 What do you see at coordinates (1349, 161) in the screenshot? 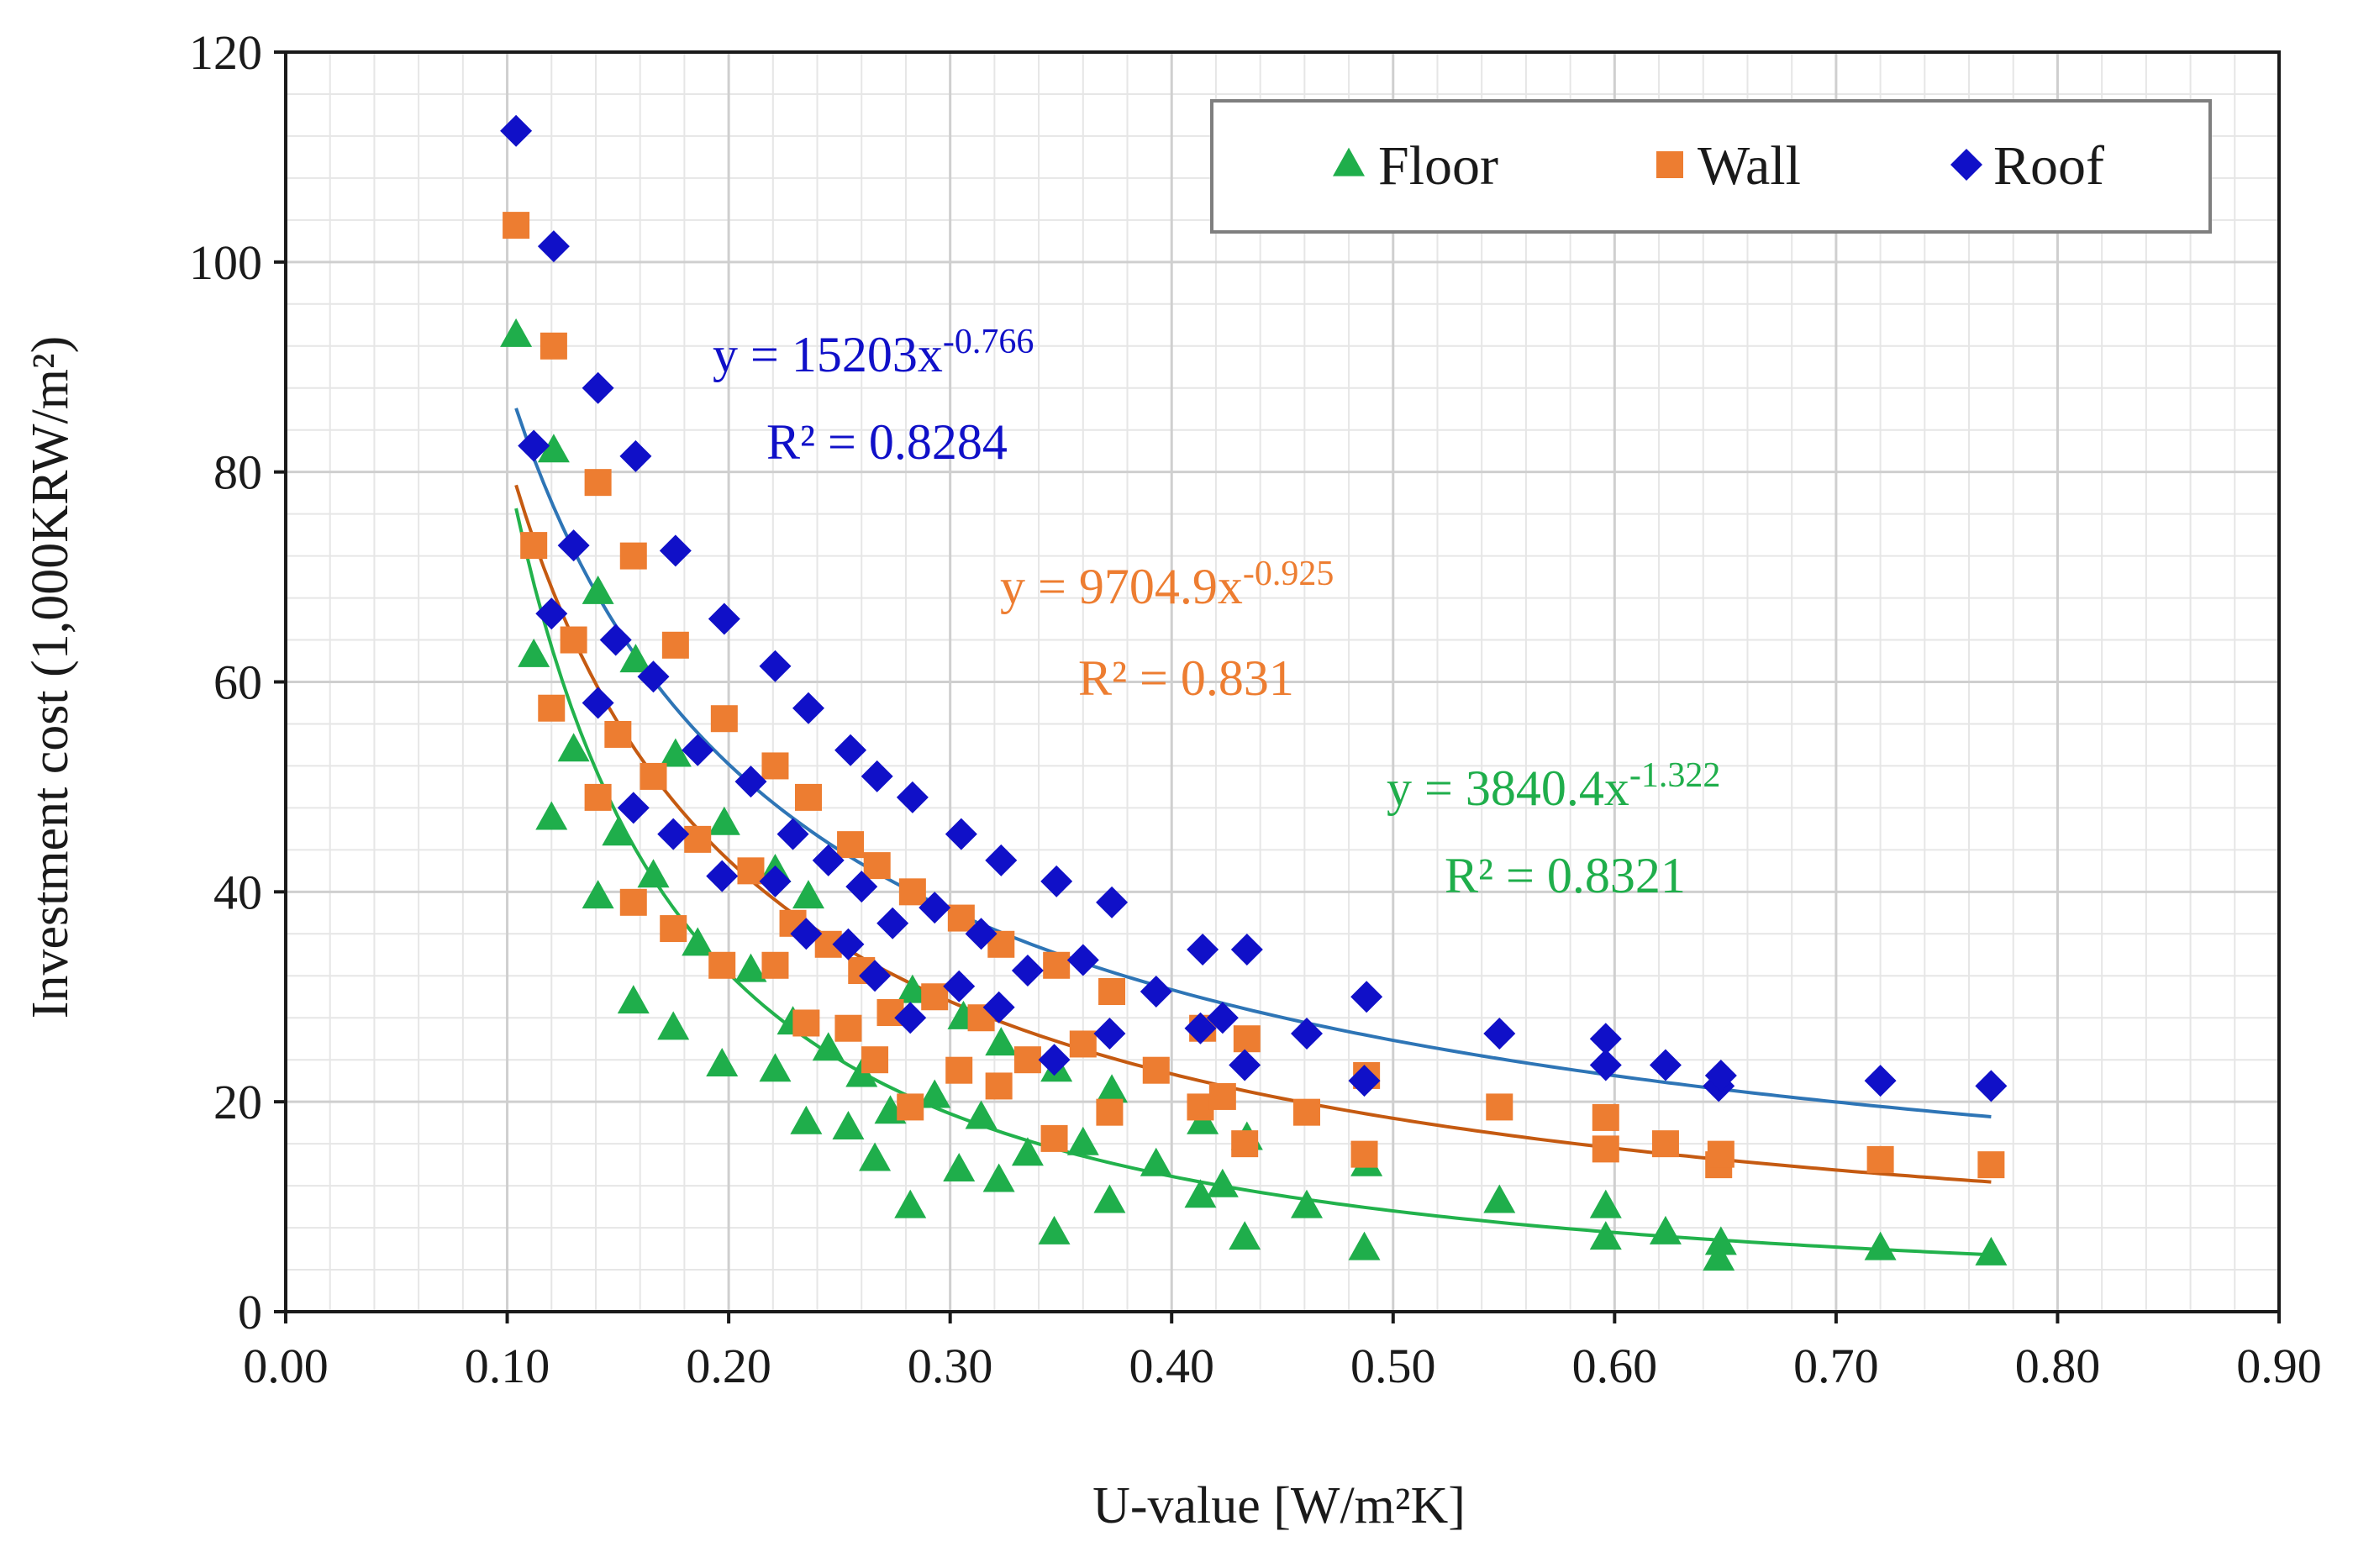
I see `legend-marker-floor` at bounding box center [1349, 161].